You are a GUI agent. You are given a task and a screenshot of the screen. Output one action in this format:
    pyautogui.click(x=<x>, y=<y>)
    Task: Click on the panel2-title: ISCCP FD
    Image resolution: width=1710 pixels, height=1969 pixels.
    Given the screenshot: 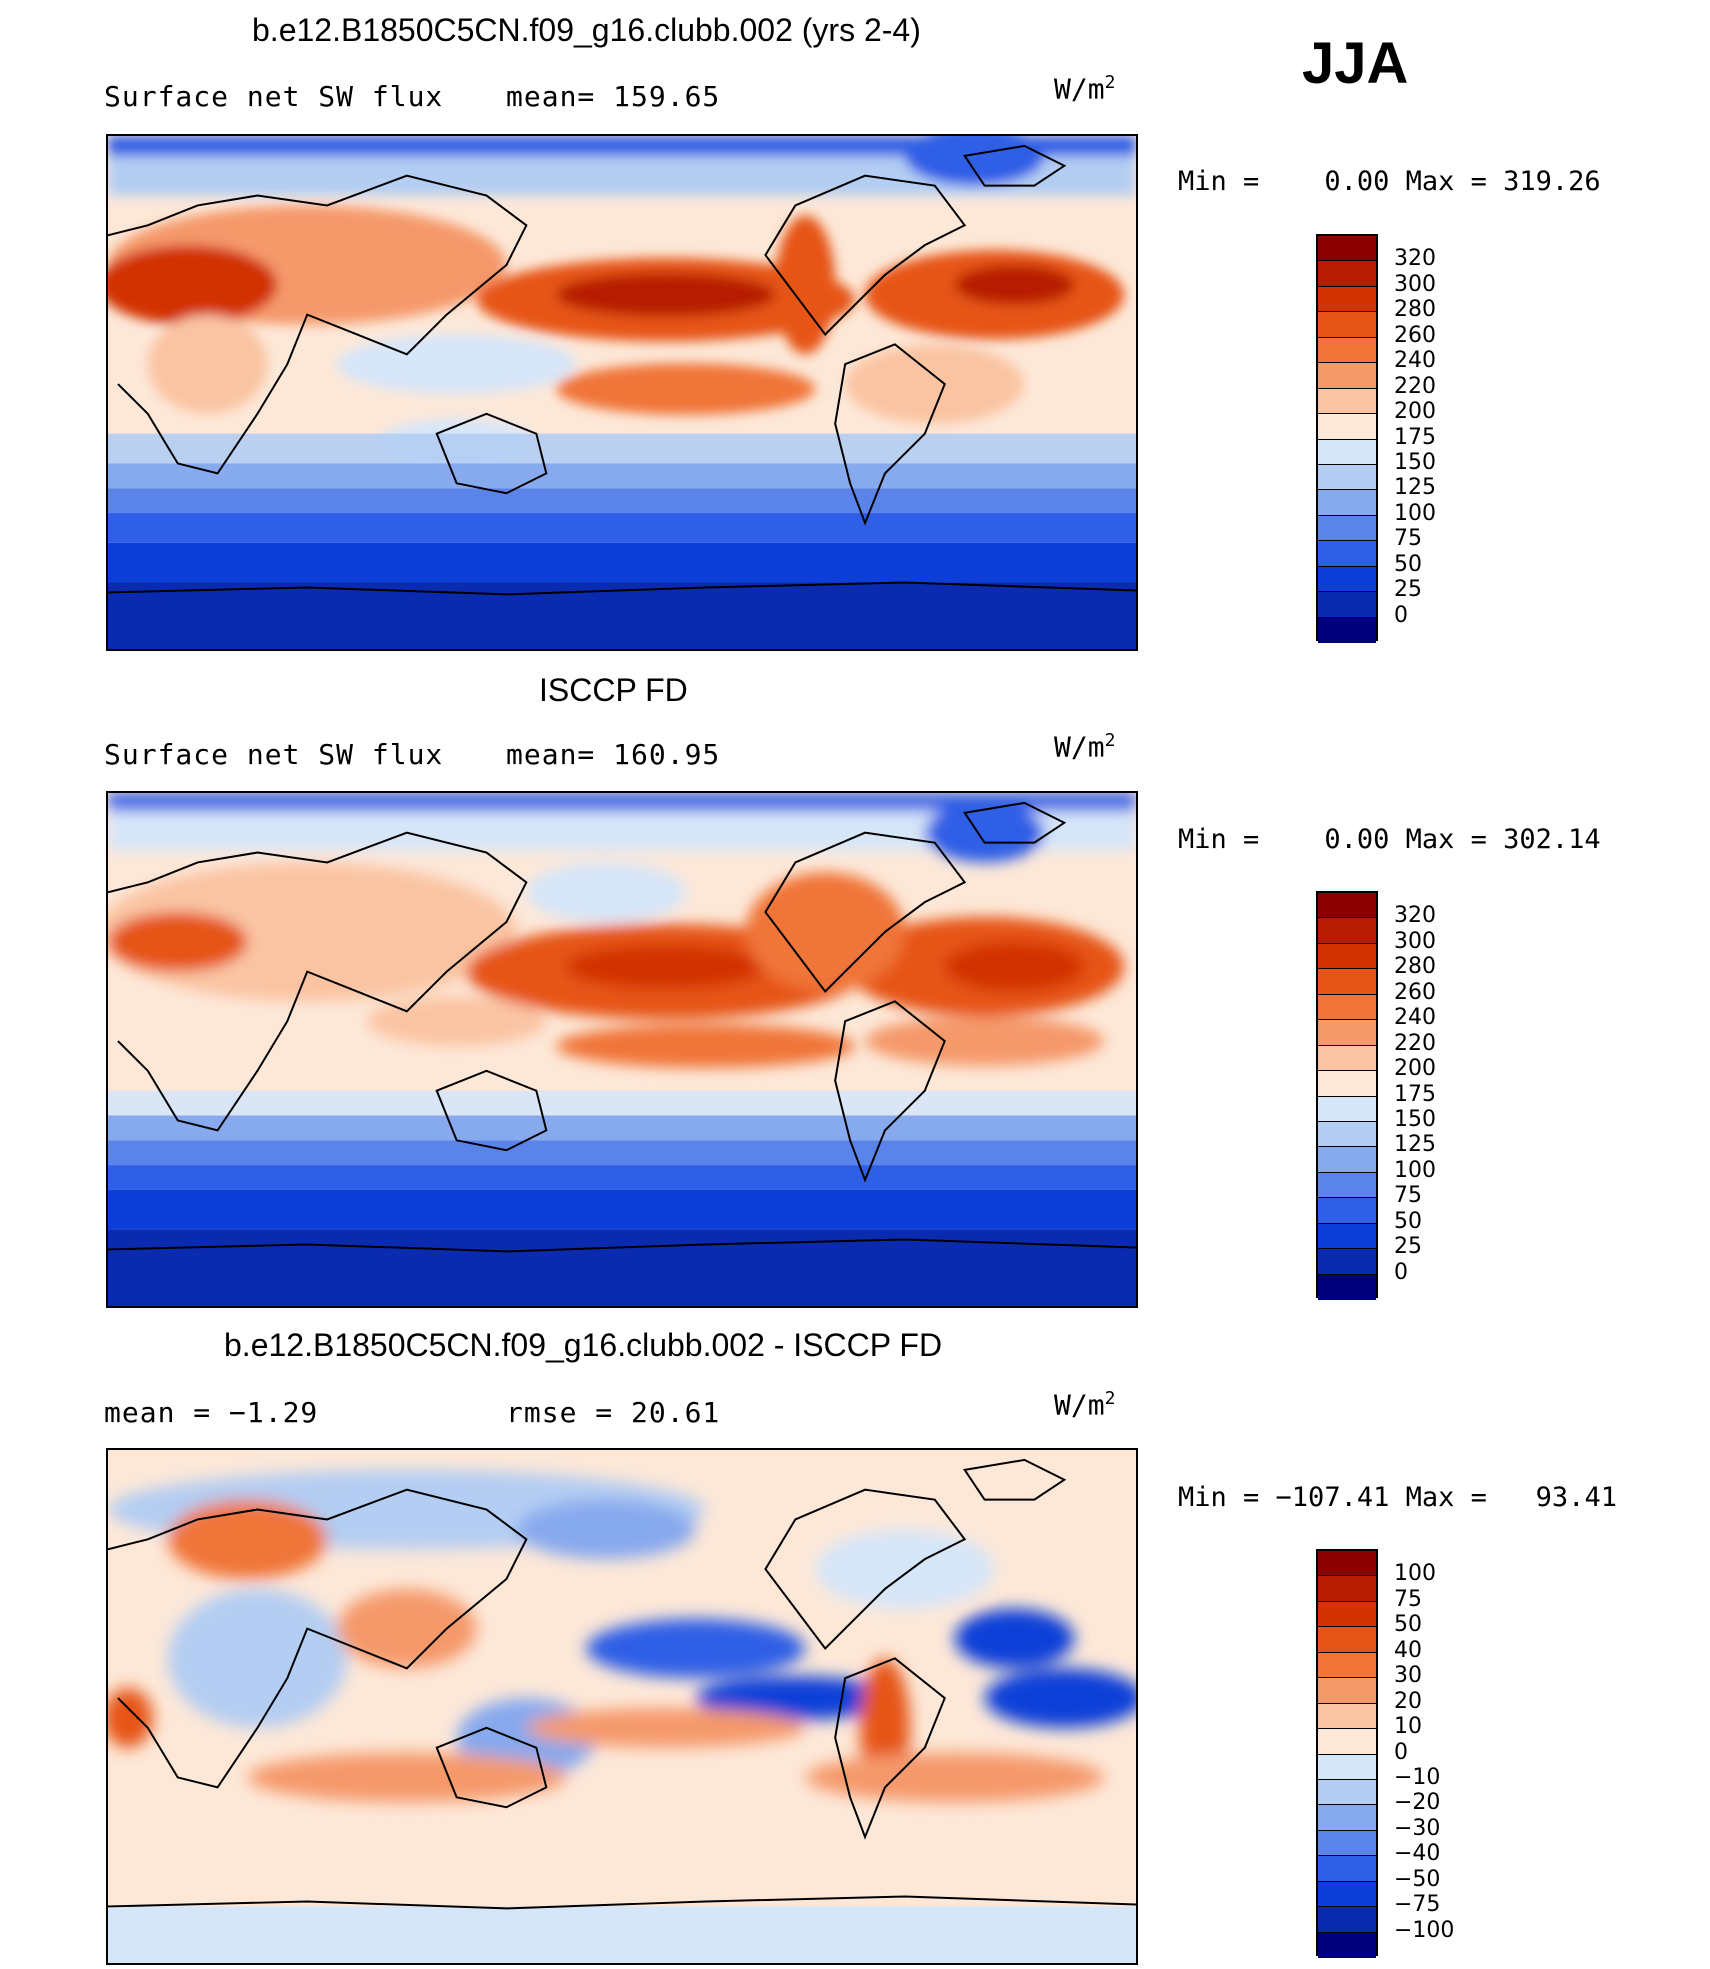 What is the action you would take?
    pyautogui.click(x=613, y=690)
    